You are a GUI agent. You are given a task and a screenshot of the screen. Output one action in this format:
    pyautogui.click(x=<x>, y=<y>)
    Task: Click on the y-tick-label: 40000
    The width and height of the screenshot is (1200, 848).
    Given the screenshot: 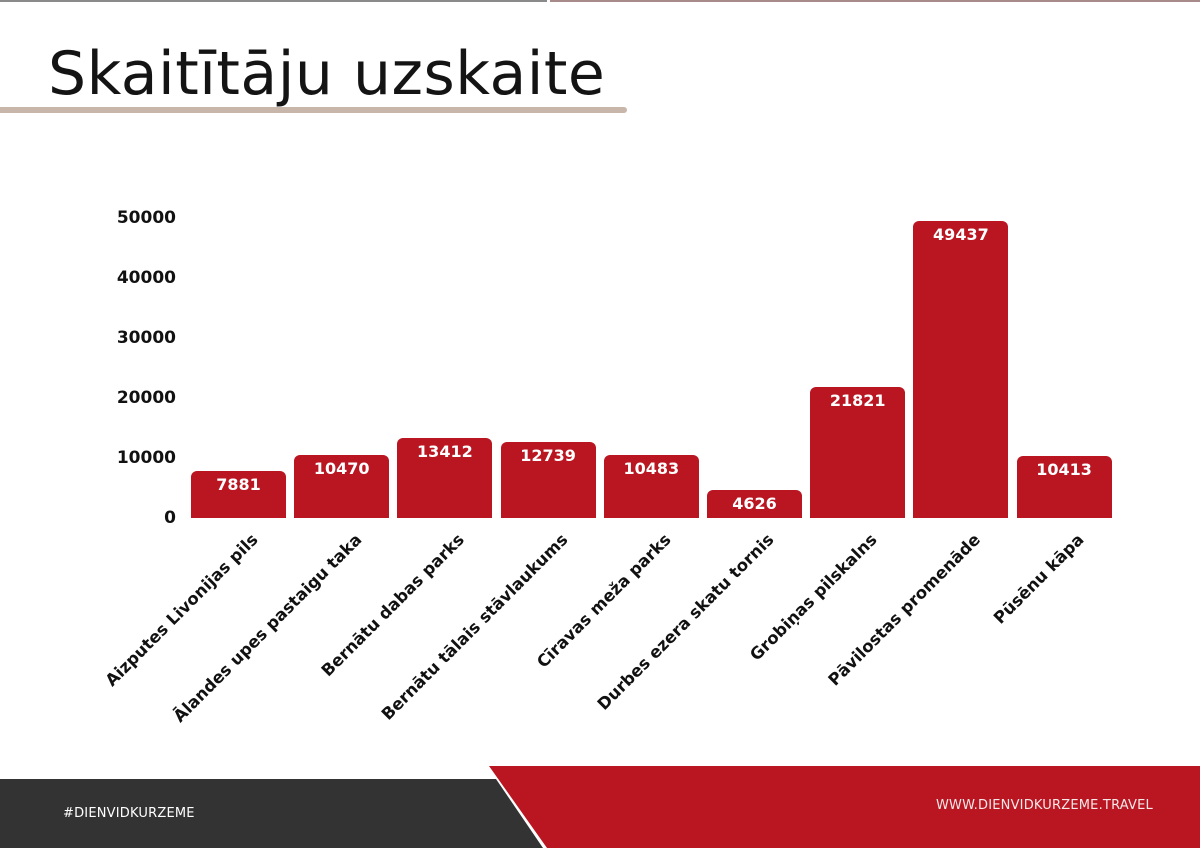 What is the action you would take?
    pyautogui.click(x=146, y=278)
    